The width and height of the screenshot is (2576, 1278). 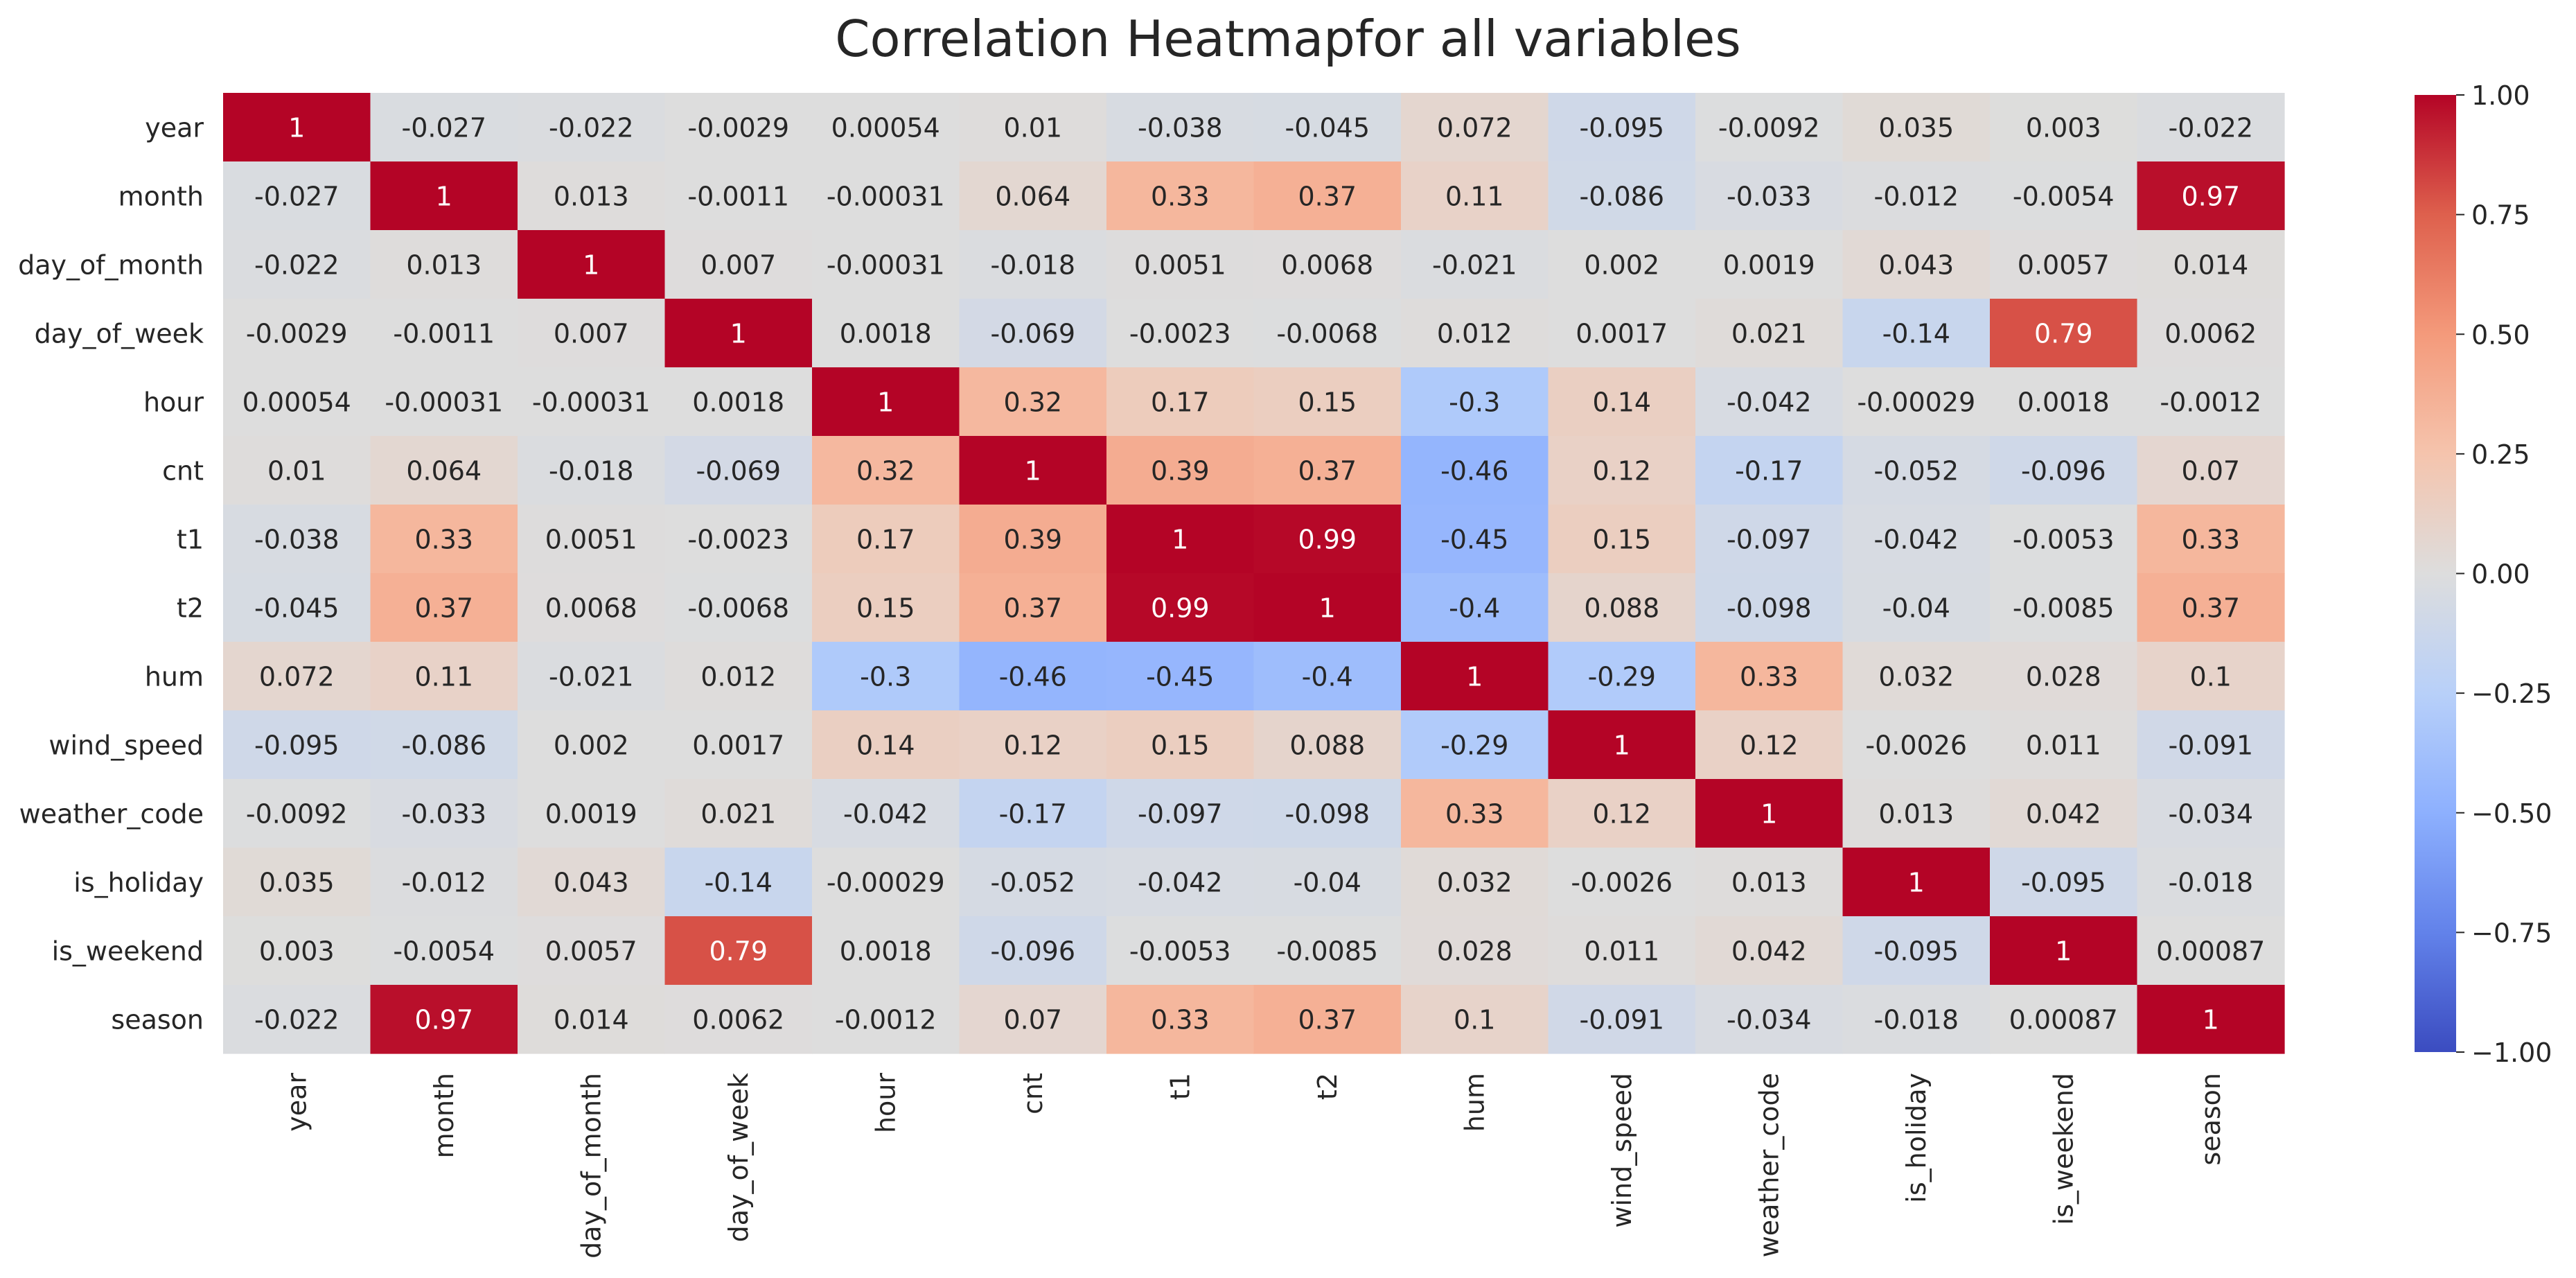 What do you see at coordinates (296, 608) in the screenshot?
I see `cell-value-label: -0.045` at bounding box center [296, 608].